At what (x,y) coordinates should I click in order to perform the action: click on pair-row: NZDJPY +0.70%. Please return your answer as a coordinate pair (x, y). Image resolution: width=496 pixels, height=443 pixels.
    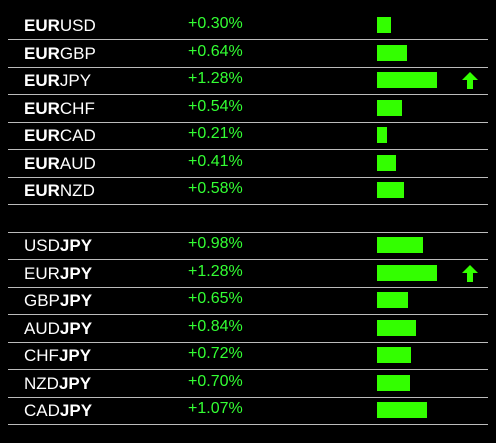
    Looking at the image, I should click on (248, 384).